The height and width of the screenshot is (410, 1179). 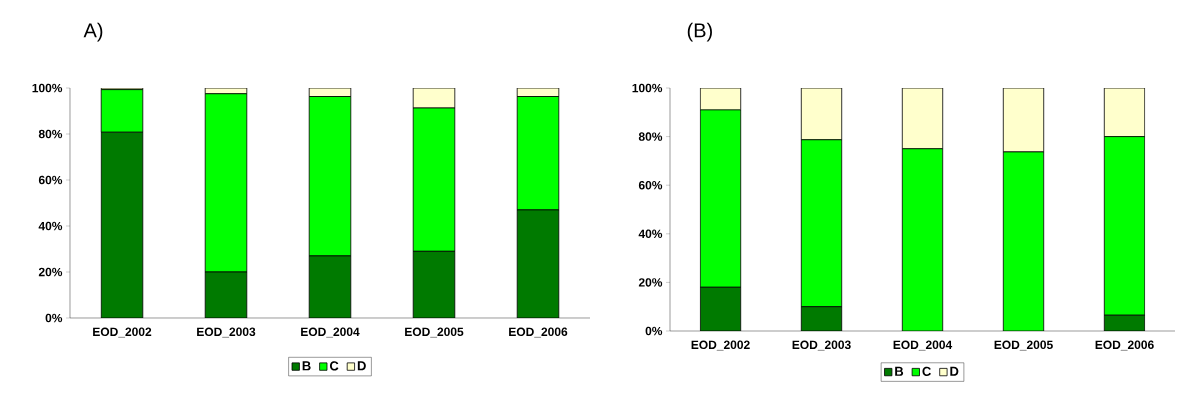 What do you see at coordinates (93, 32) in the screenshot?
I see `chart-title: A)` at bounding box center [93, 32].